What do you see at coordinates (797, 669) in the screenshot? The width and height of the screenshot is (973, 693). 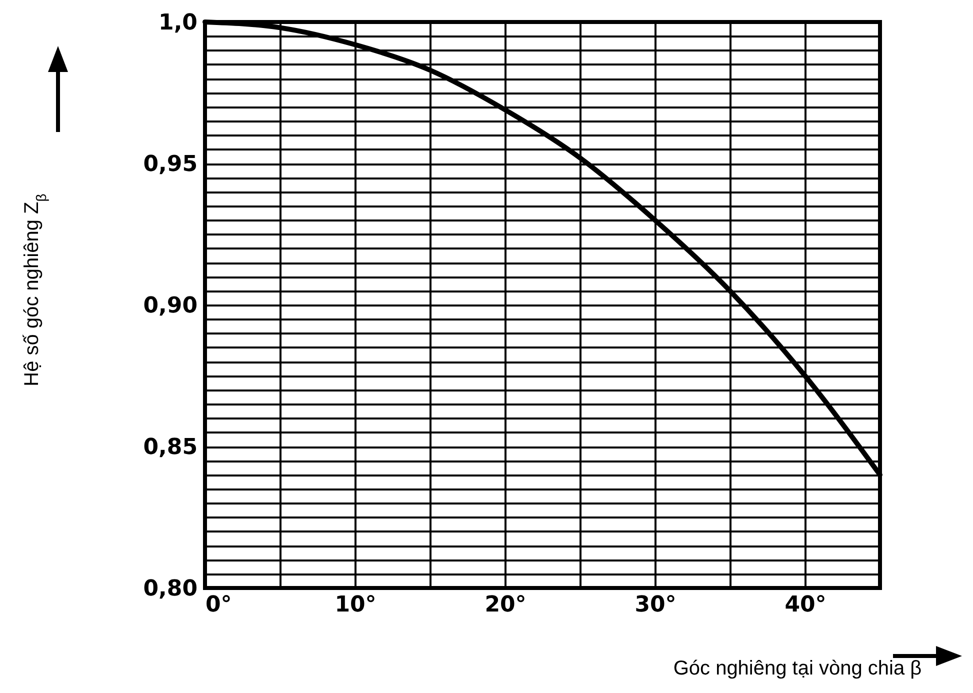 I see `x-axis-title: Góc nghiêng tại vòng chia β` at bounding box center [797, 669].